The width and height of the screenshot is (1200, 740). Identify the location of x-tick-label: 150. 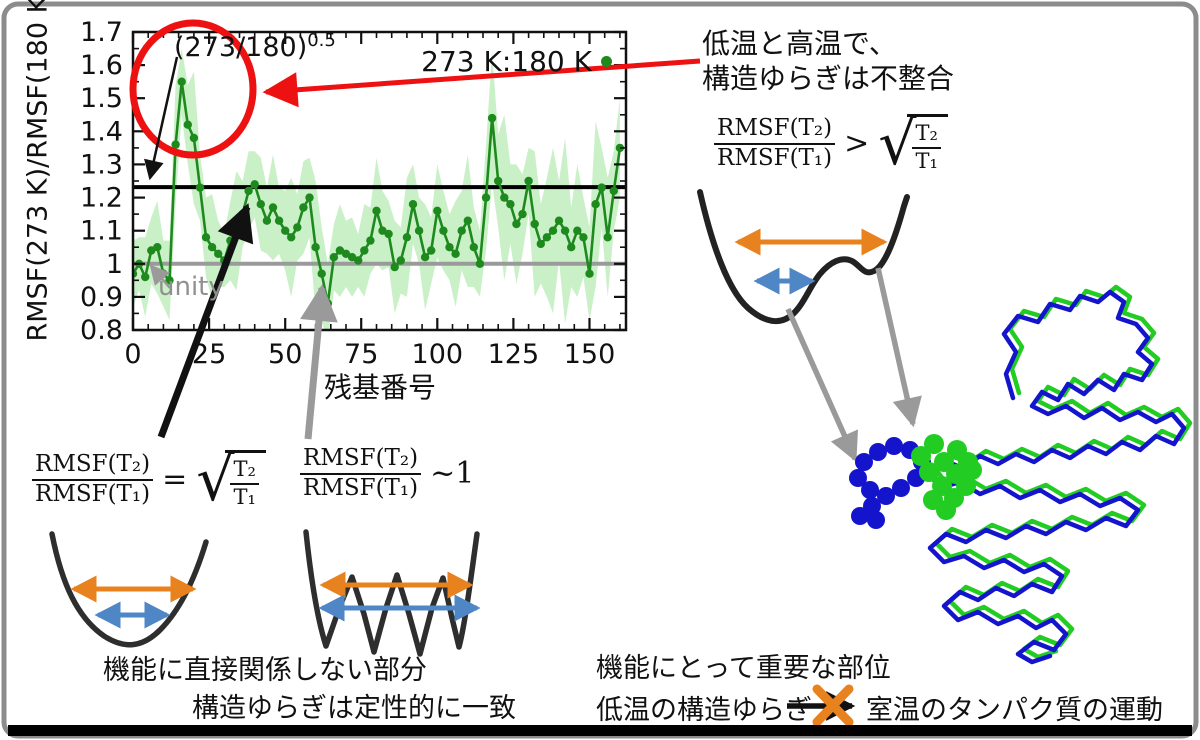
(590, 354).